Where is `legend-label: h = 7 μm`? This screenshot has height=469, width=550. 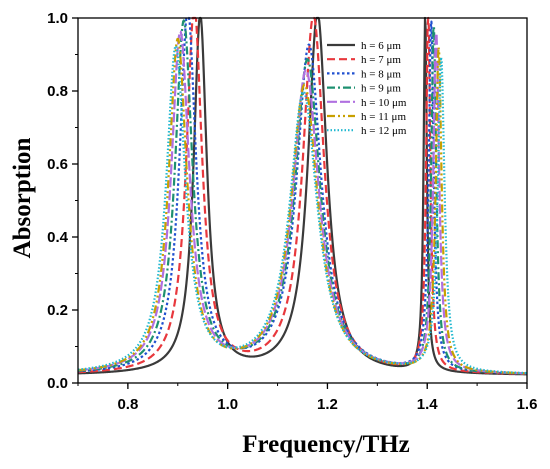 legend-label: h = 7 μm is located at coordinates (381, 60).